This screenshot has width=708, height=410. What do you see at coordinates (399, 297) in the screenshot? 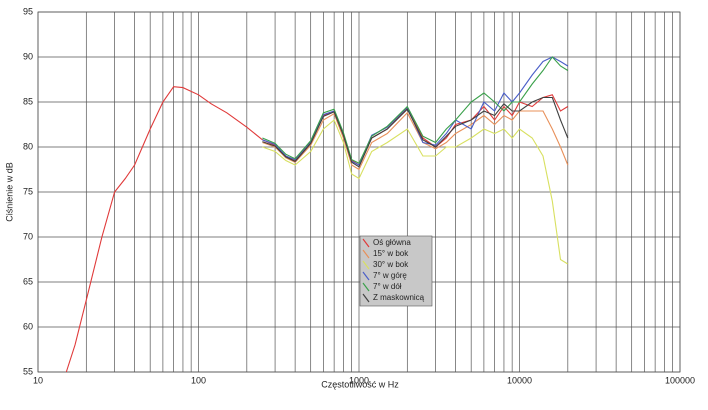
I see `legend-label: Z maskownicą` at bounding box center [399, 297].